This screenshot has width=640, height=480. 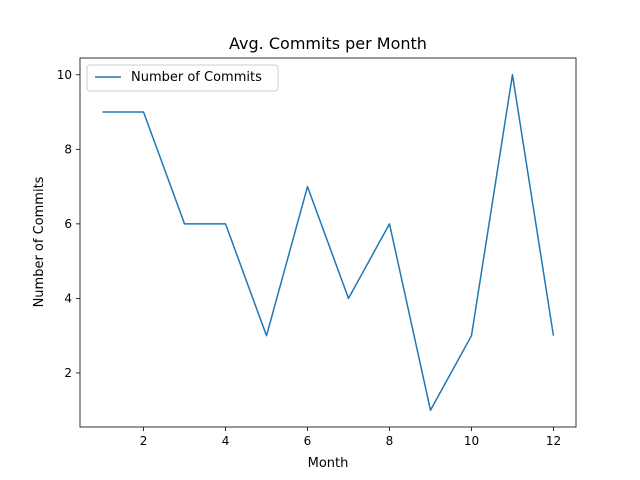 I want to click on y-tick-label: 10, so click(x=64, y=75).